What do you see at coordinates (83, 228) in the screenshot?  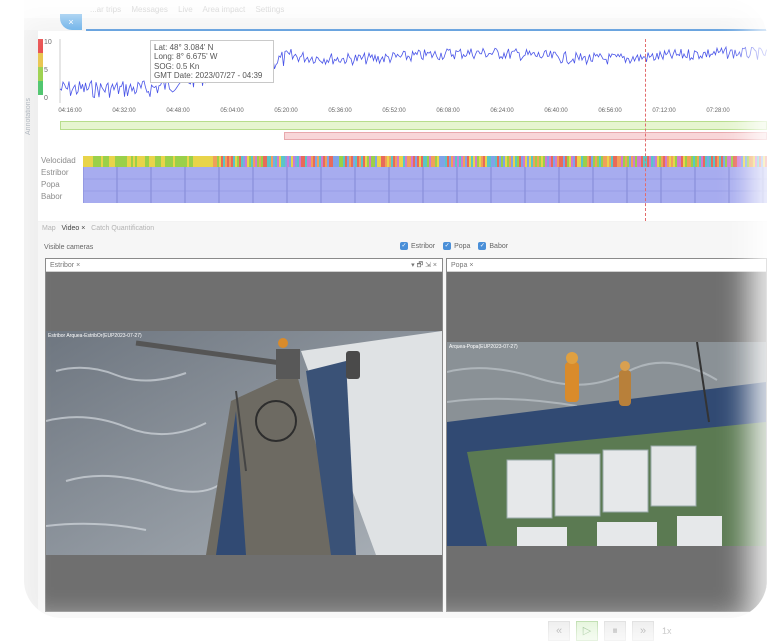 I see `tab-video-close-icon: ×` at bounding box center [83, 228].